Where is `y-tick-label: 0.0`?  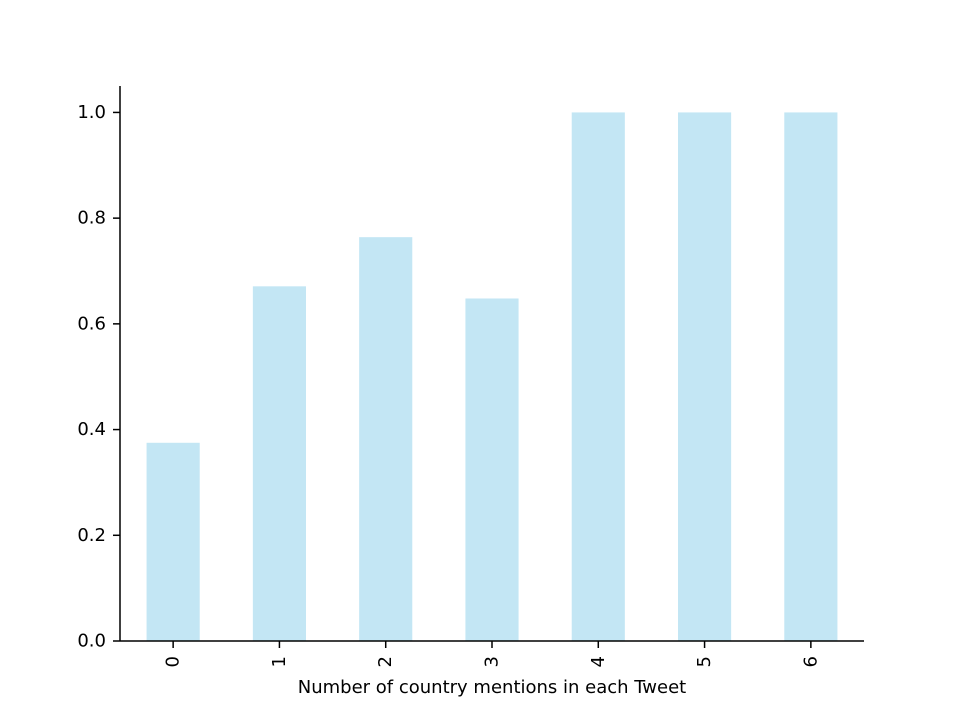 y-tick-label: 0.0 is located at coordinates (91, 641).